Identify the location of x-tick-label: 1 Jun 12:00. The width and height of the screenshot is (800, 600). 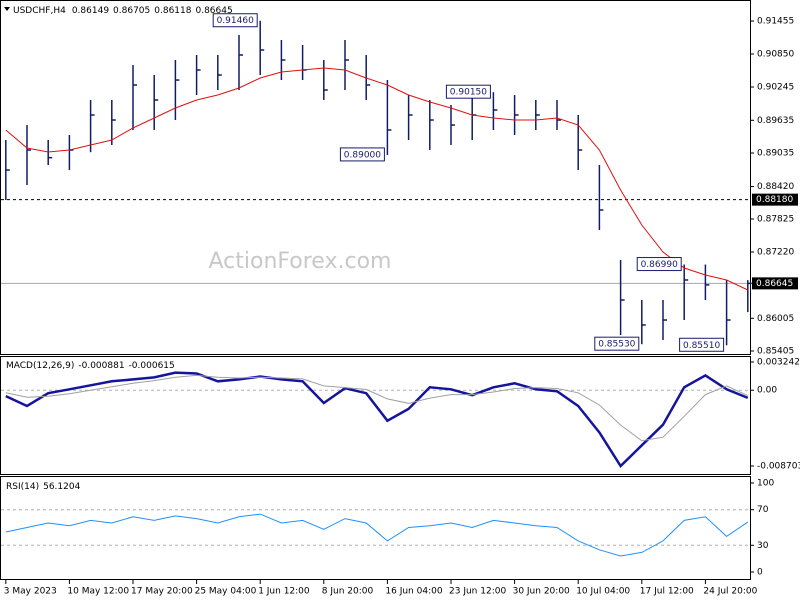
(284, 592).